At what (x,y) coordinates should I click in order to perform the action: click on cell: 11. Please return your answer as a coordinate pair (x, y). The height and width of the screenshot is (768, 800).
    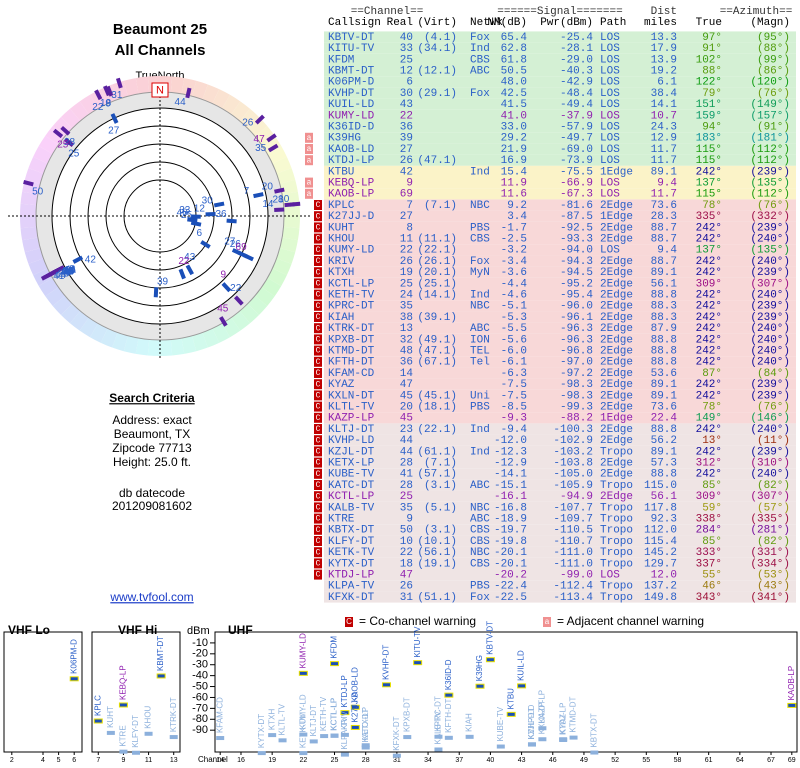
    Looking at the image, I should click on (407, 240).